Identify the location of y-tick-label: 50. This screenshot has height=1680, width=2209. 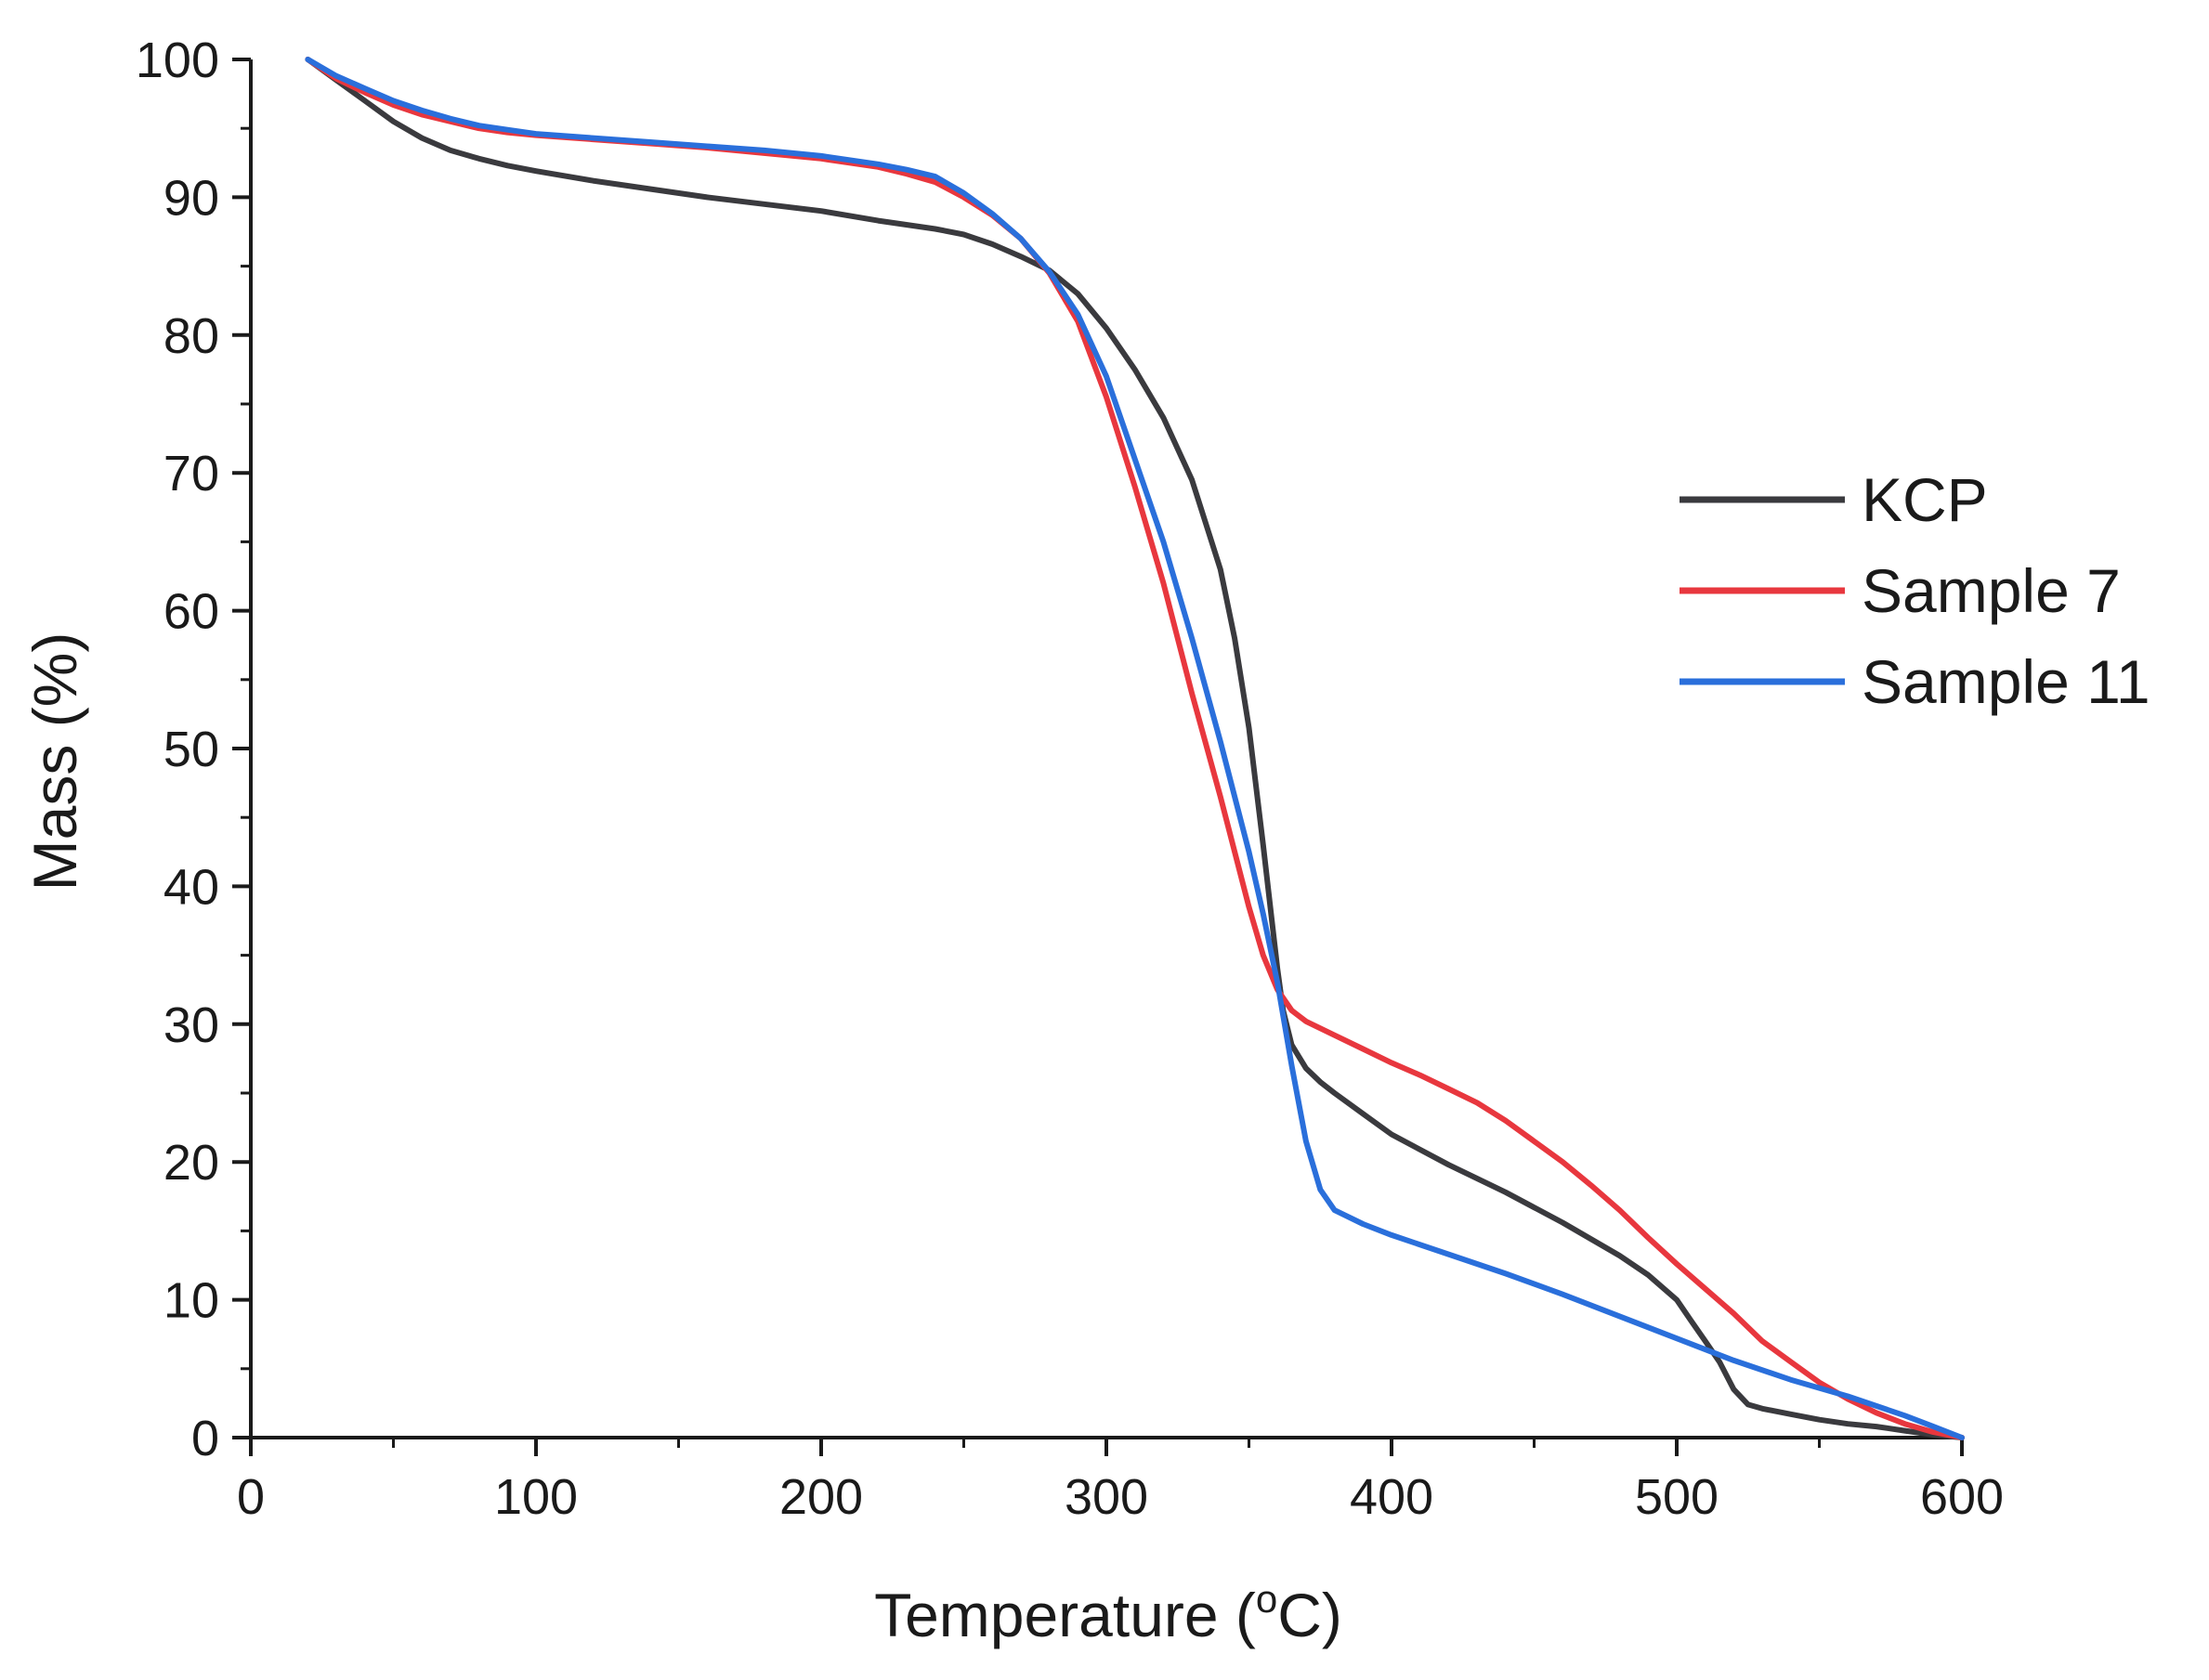
(191, 749).